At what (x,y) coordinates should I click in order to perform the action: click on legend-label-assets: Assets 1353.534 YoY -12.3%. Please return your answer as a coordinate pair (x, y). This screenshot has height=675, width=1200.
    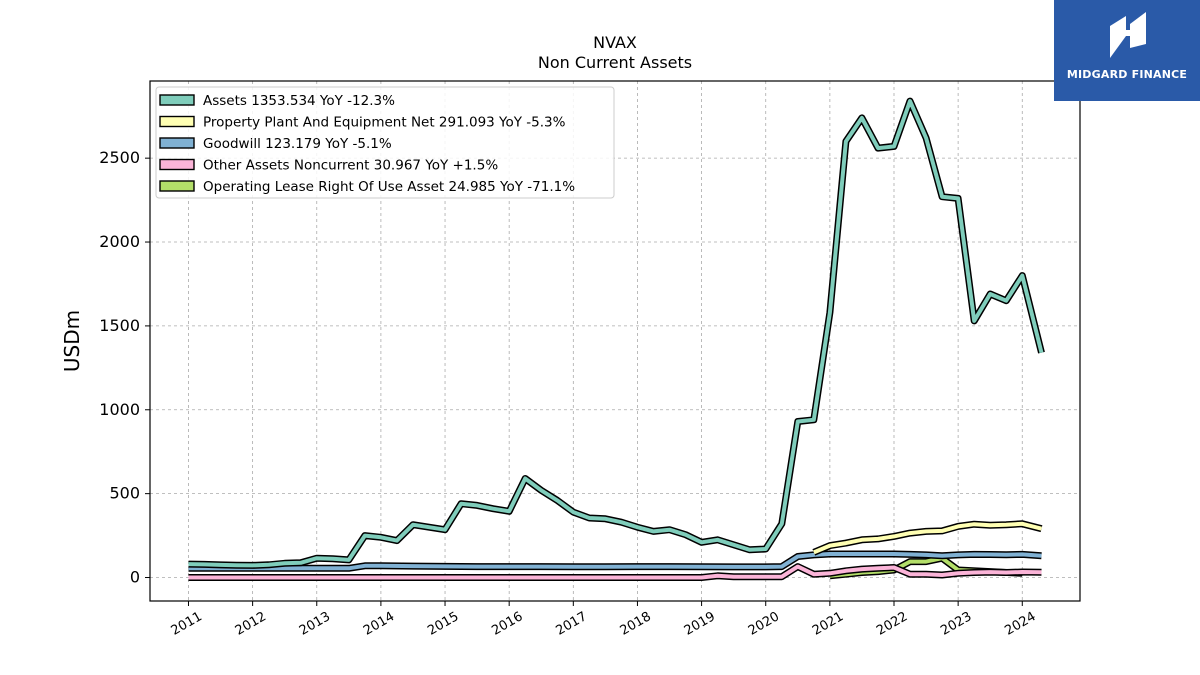
    Looking at the image, I should click on (299, 101).